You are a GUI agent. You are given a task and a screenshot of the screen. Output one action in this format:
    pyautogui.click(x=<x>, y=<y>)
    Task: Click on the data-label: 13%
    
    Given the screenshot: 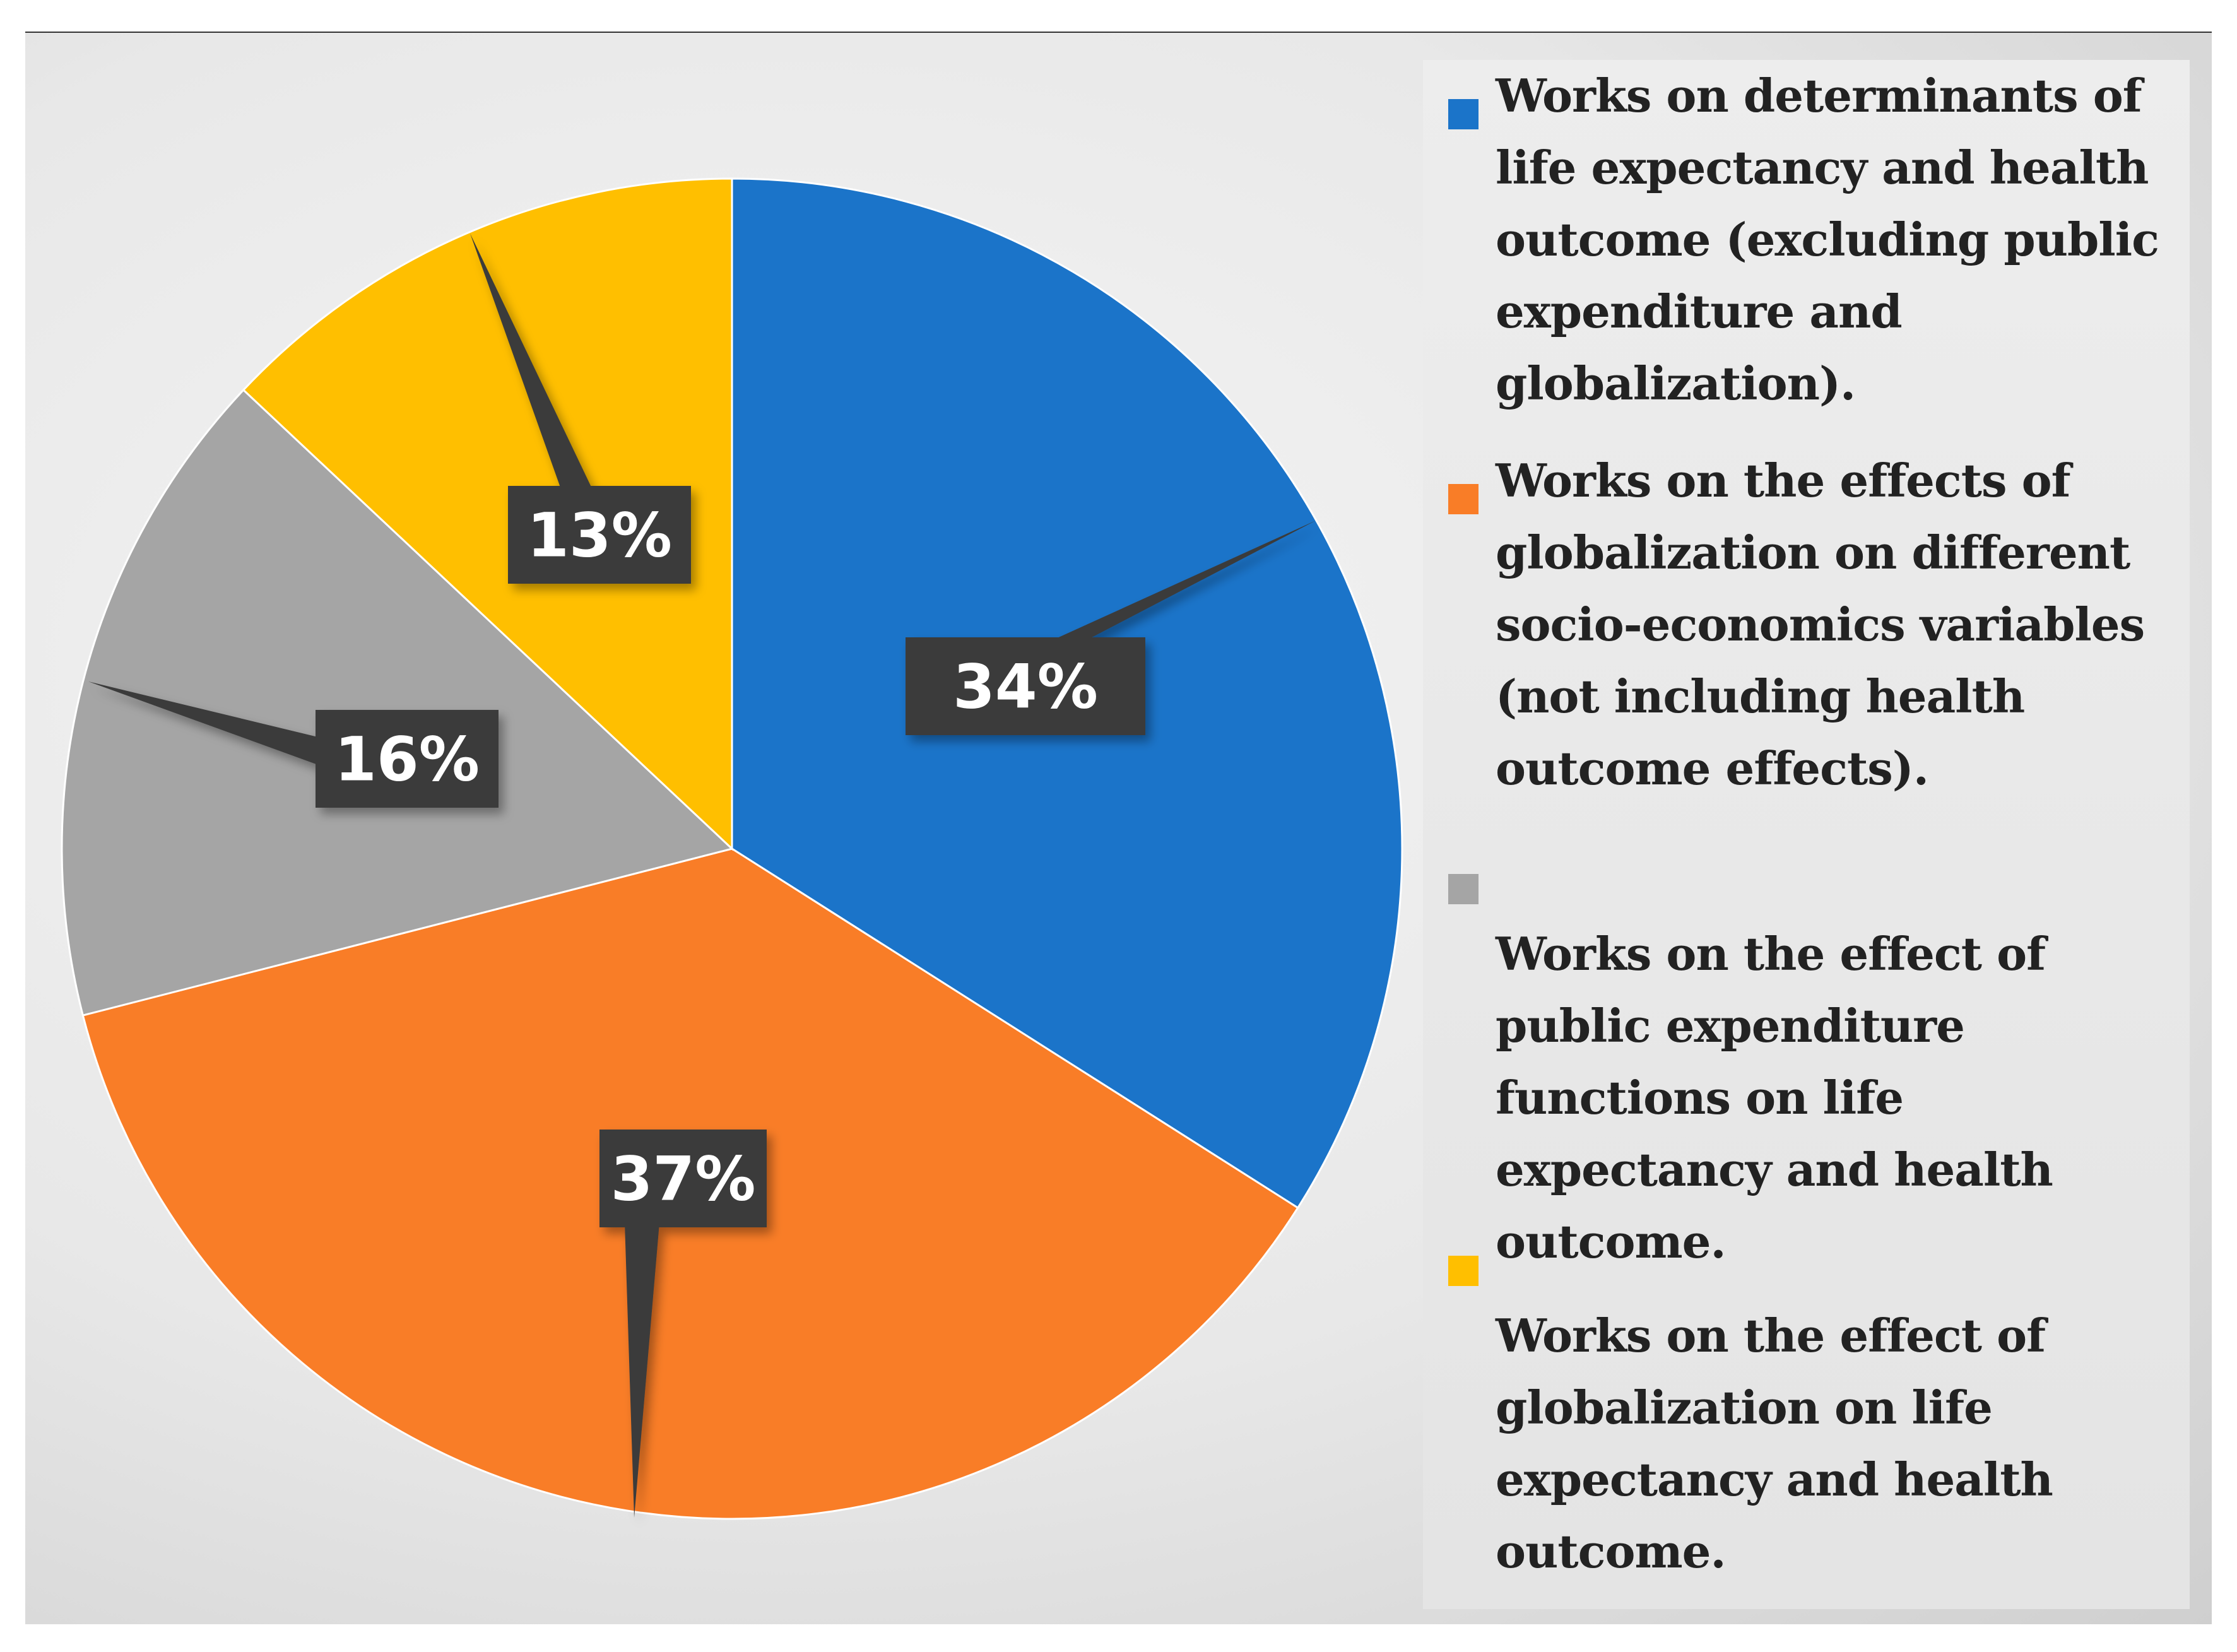 What is the action you would take?
    pyautogui.click(x=599, y=535)
    